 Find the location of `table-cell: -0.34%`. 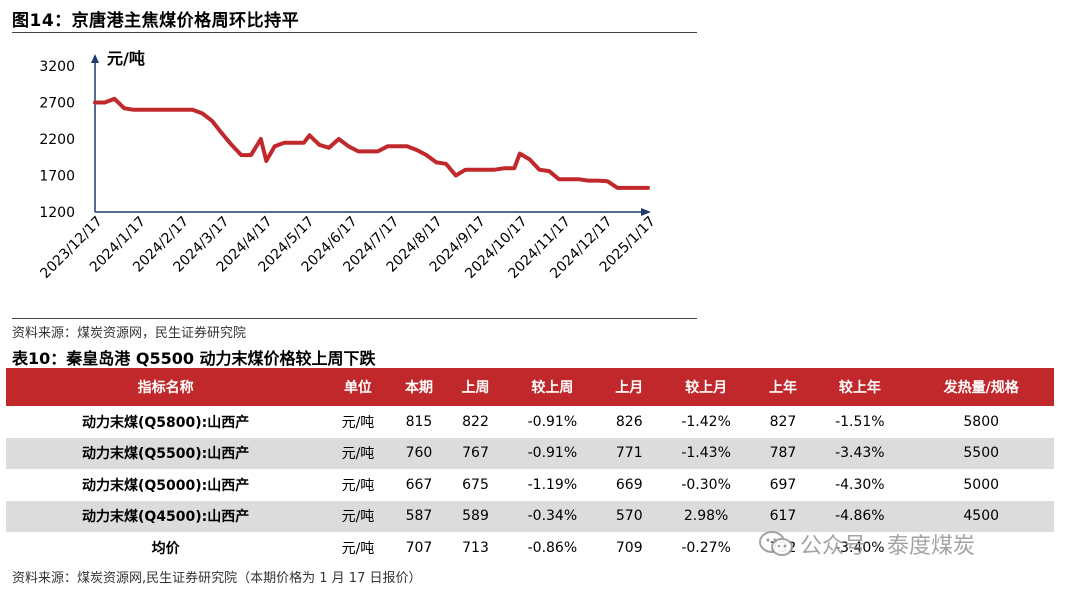

table-cell: -0.34% is located at coordinates (552, 516).